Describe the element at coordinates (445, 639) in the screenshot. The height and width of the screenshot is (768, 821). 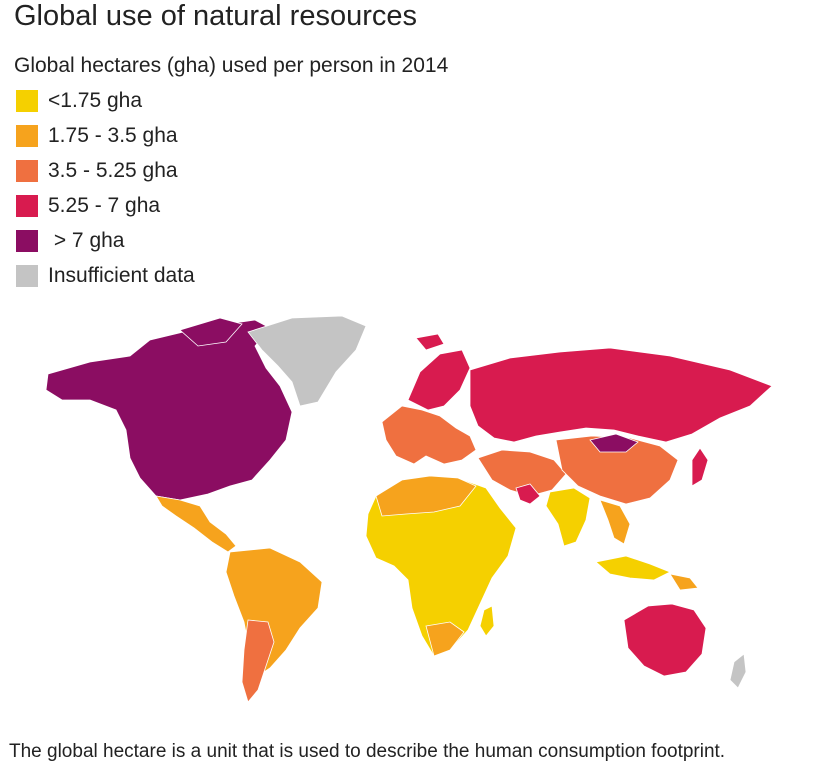
I see `region-southern-africa` at that location.